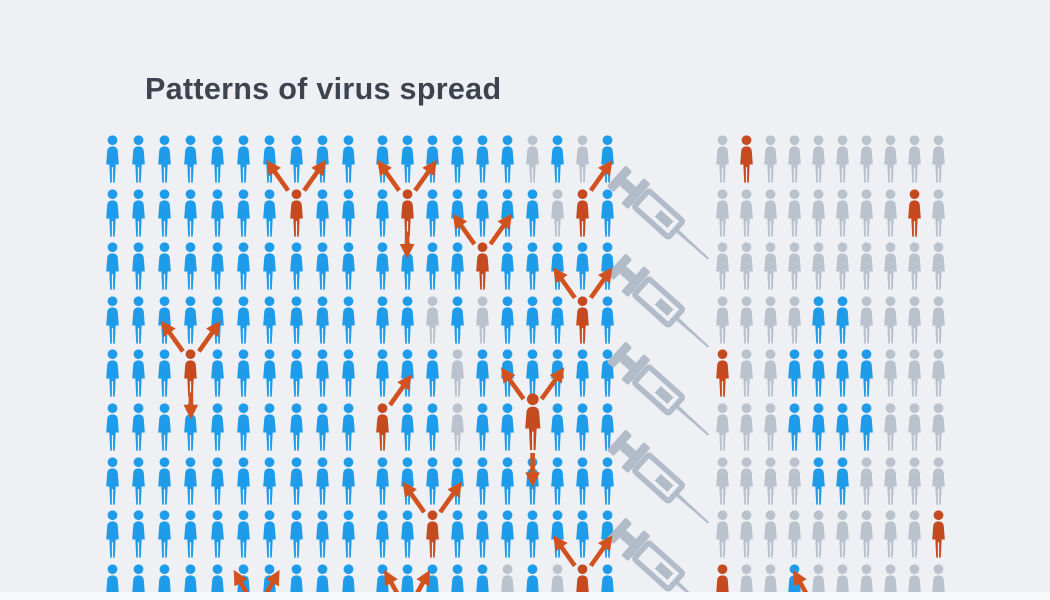  I want to click on footer-strip, so click(525, 596).